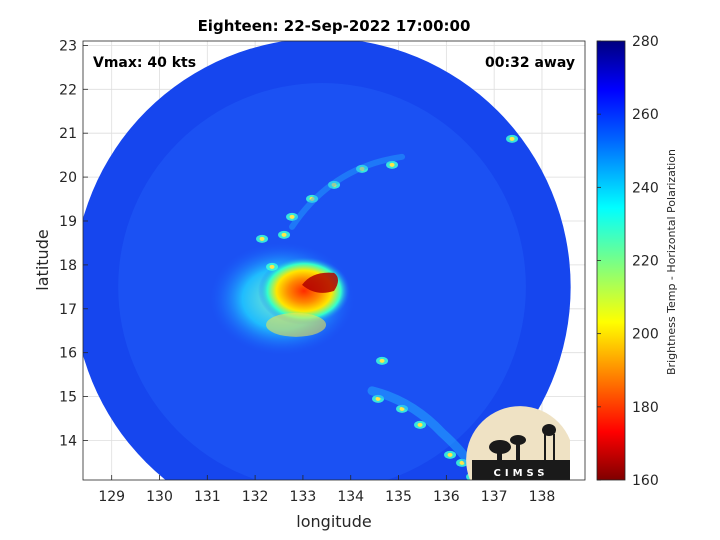 The image size is (720, 540). Describe the element at coordinates (645, 42) in the screenshot. I see `colorbar-tick-label: 280` at that location.